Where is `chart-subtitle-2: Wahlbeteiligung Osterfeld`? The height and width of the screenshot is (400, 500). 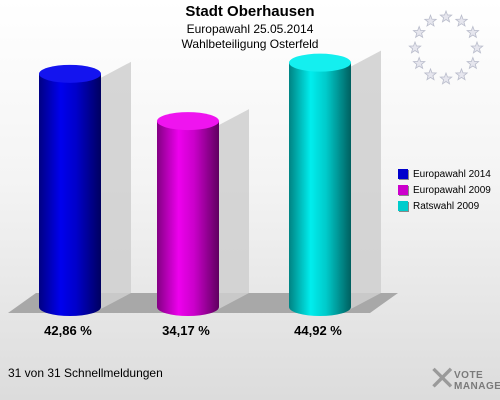
chart-subtitle-2: Wahlbeteiligung Osterfeld is located at coordinates (250, 44).